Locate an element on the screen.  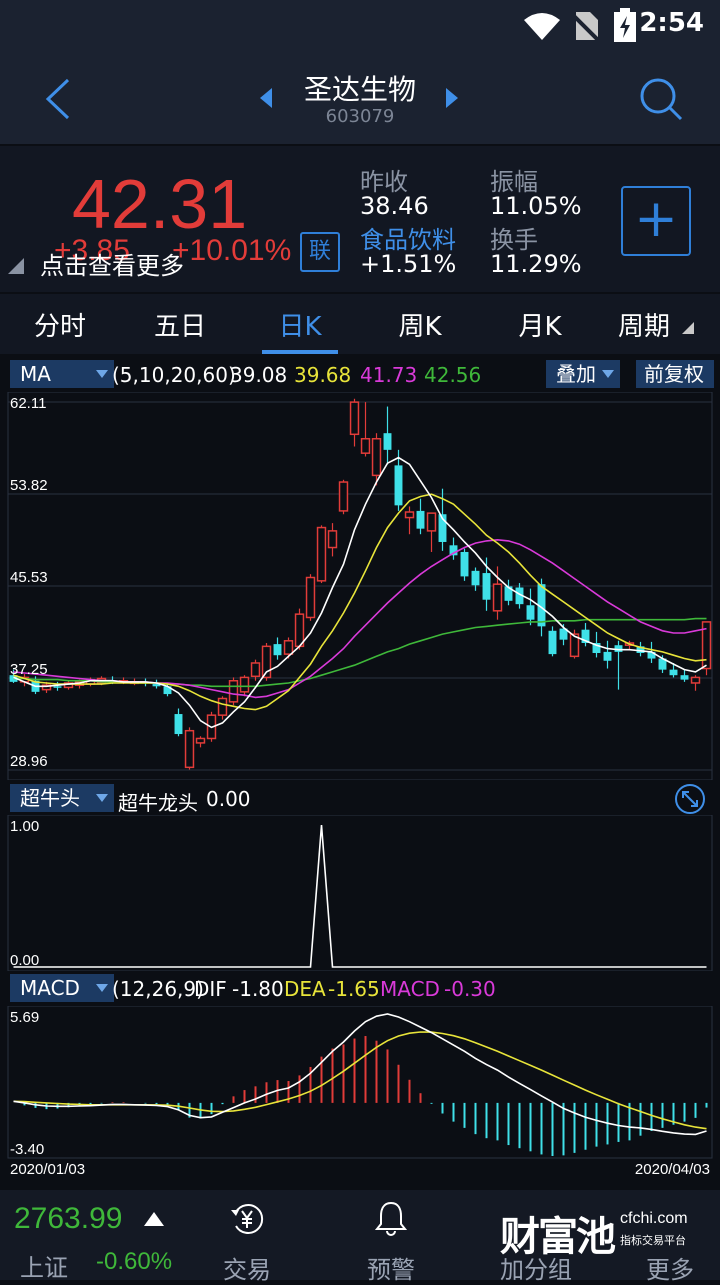
link-badge: 联 is located at coordinates (320, 252).